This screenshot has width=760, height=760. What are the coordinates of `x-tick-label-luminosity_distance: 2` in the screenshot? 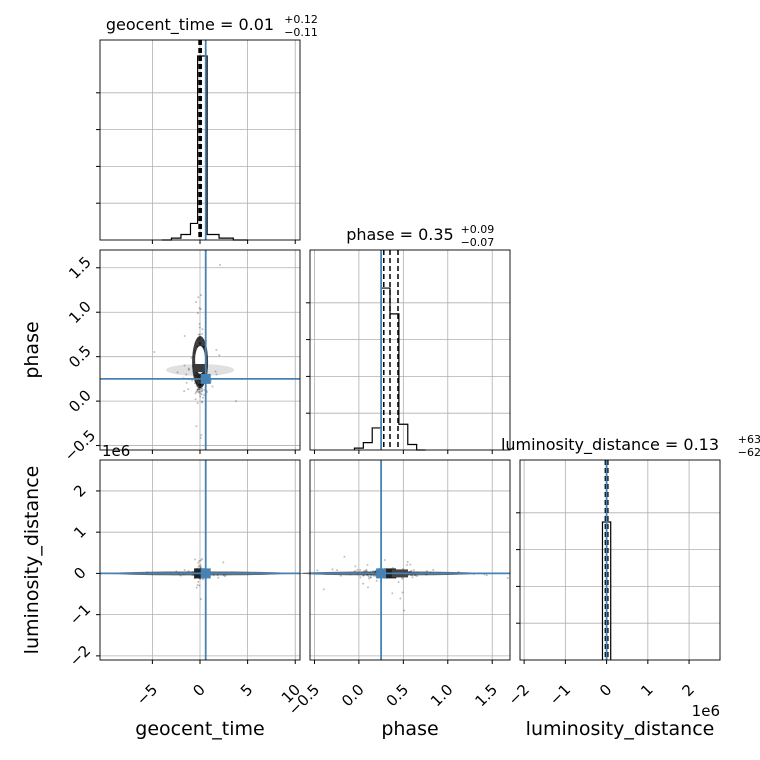 It's located at (687, 690).